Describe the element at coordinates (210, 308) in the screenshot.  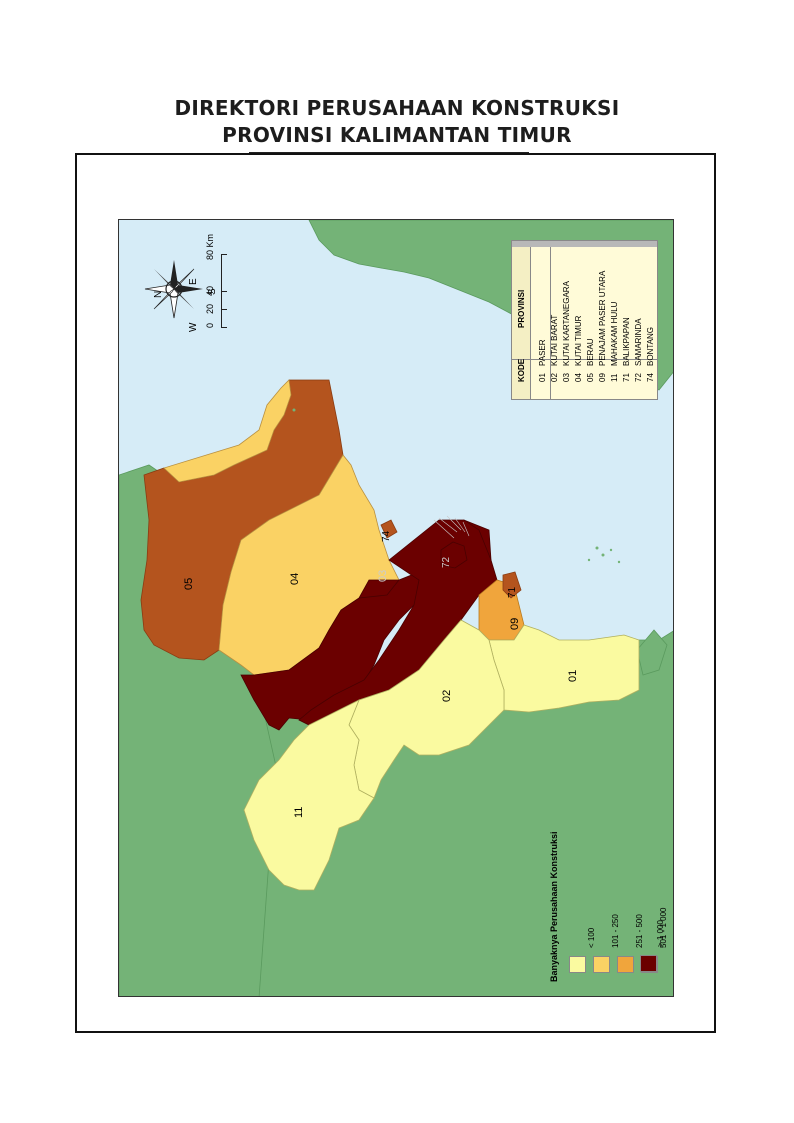
I see `scale-tick-20: 20` at that location.